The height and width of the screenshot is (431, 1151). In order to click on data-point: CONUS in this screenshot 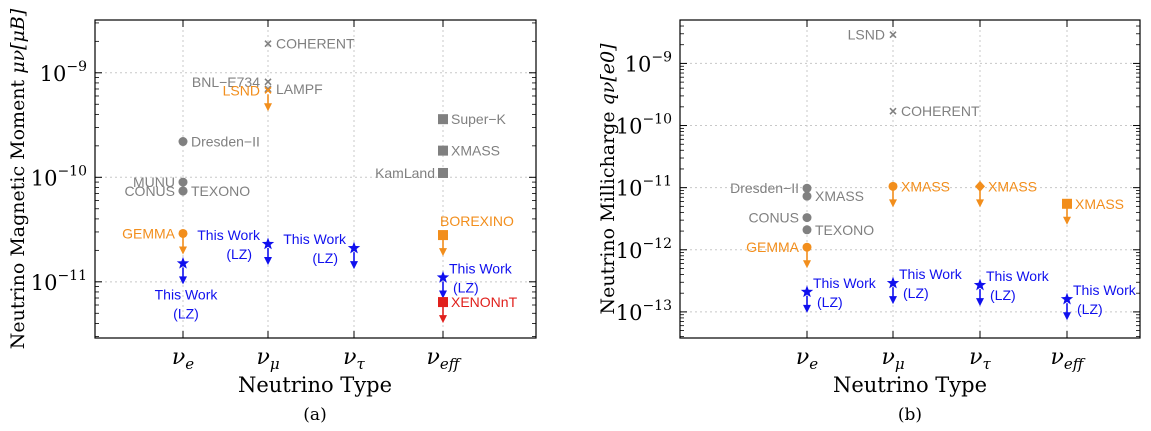, I will do `click(156, 191)`.